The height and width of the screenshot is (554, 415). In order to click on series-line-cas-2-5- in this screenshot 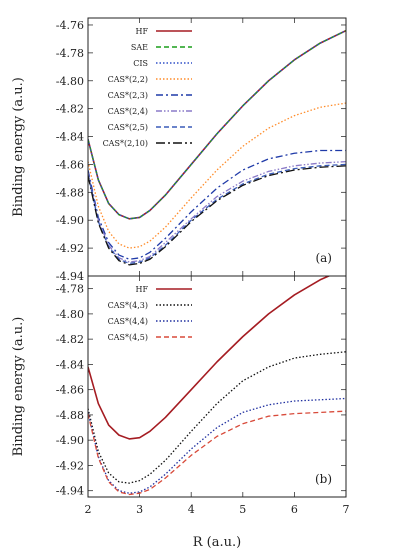, I will do `click(217, 214)`.